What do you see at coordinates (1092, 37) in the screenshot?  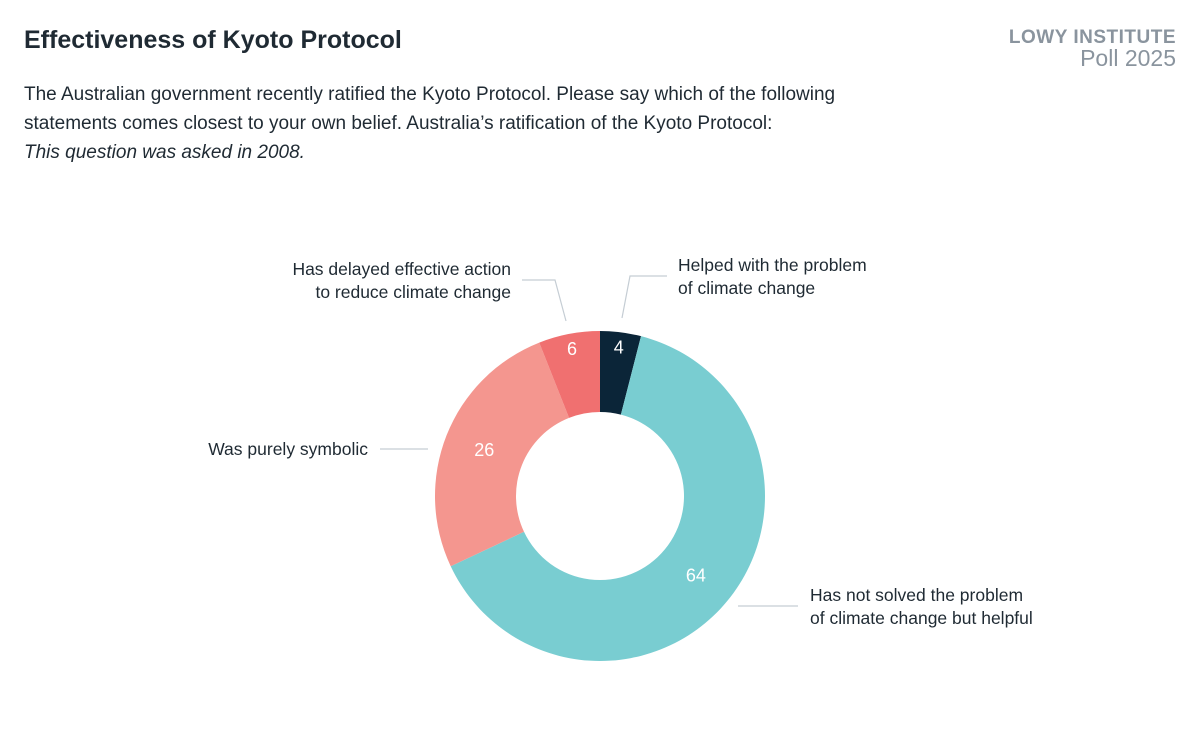 I see `logo-line1: LOWY INSTITUTE` at bounding box center [1092, 37].